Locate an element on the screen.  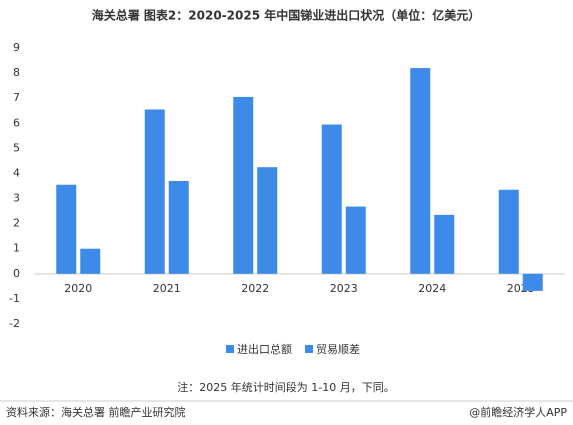
x-tick-label: 2024 is located at coordinates (432, 288).